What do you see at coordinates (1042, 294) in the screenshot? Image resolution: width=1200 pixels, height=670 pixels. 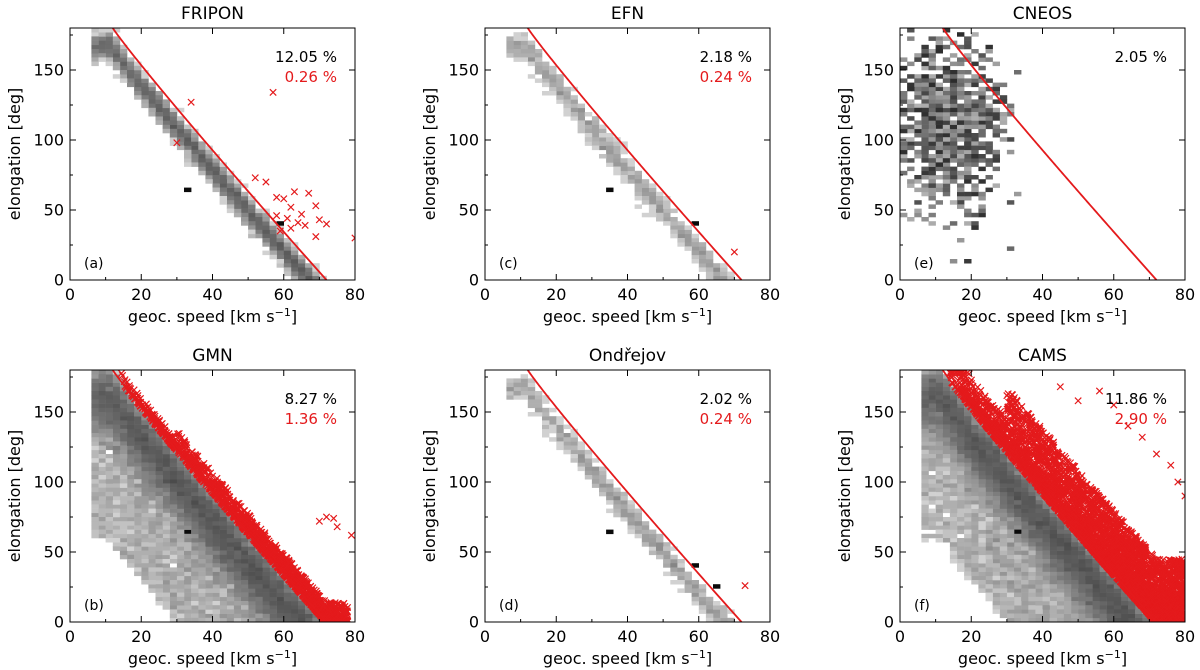 I see `x-tick-label: 40` at bounding box center [1042, 294].